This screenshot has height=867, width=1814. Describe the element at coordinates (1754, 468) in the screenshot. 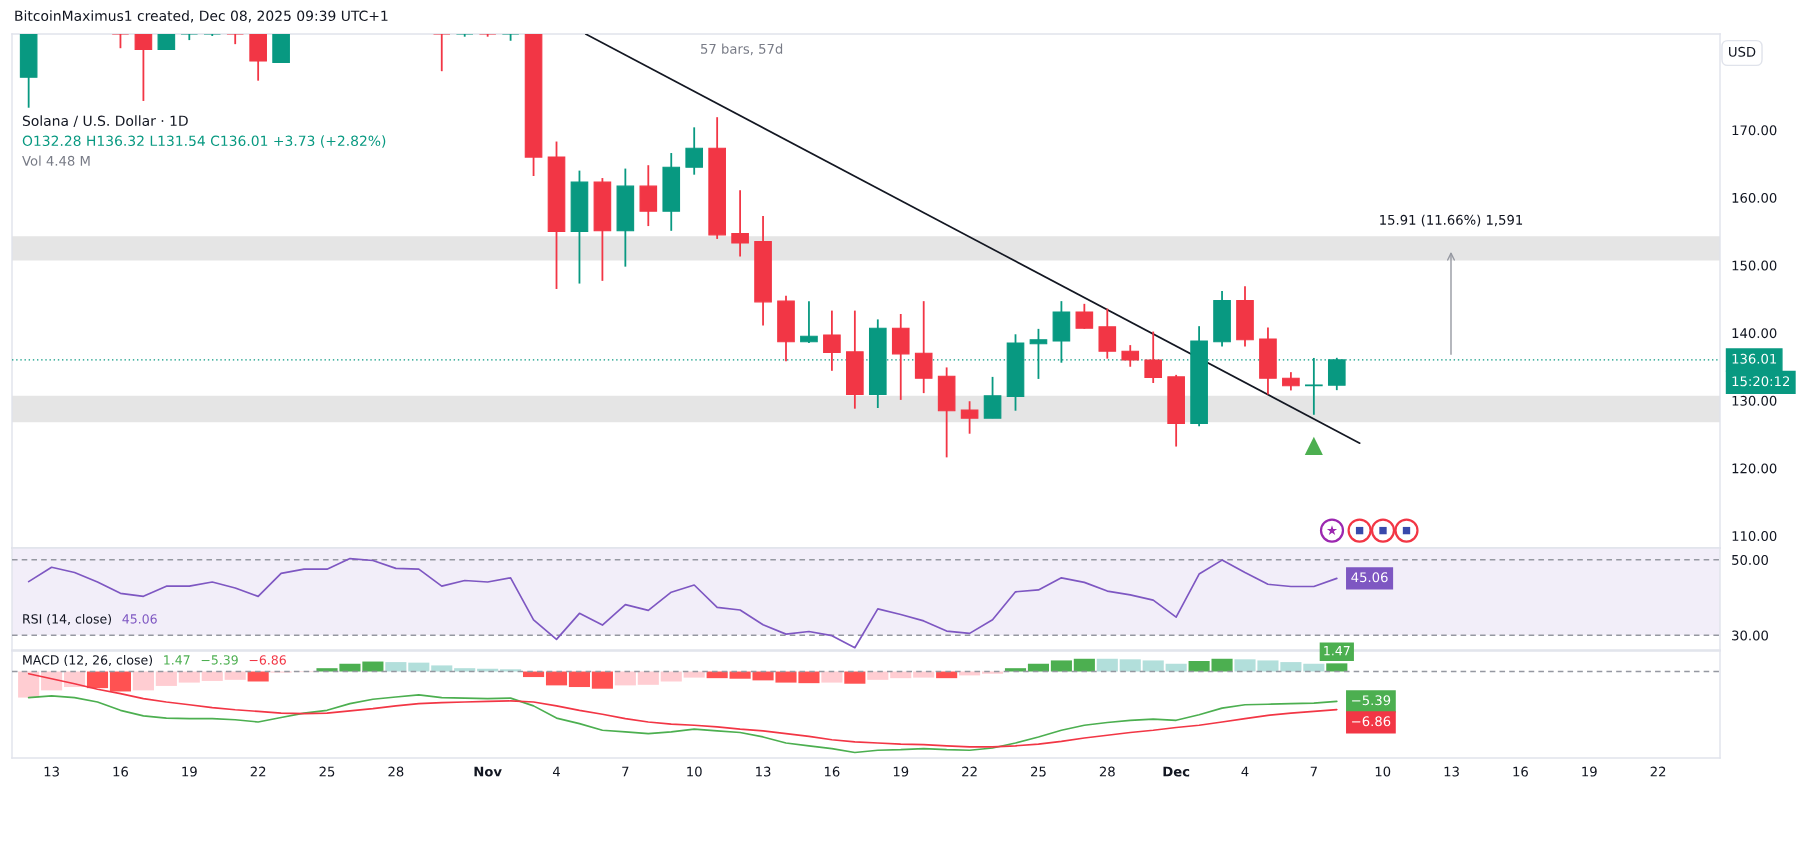

I see `y-tick-label: 120.00` at that location.